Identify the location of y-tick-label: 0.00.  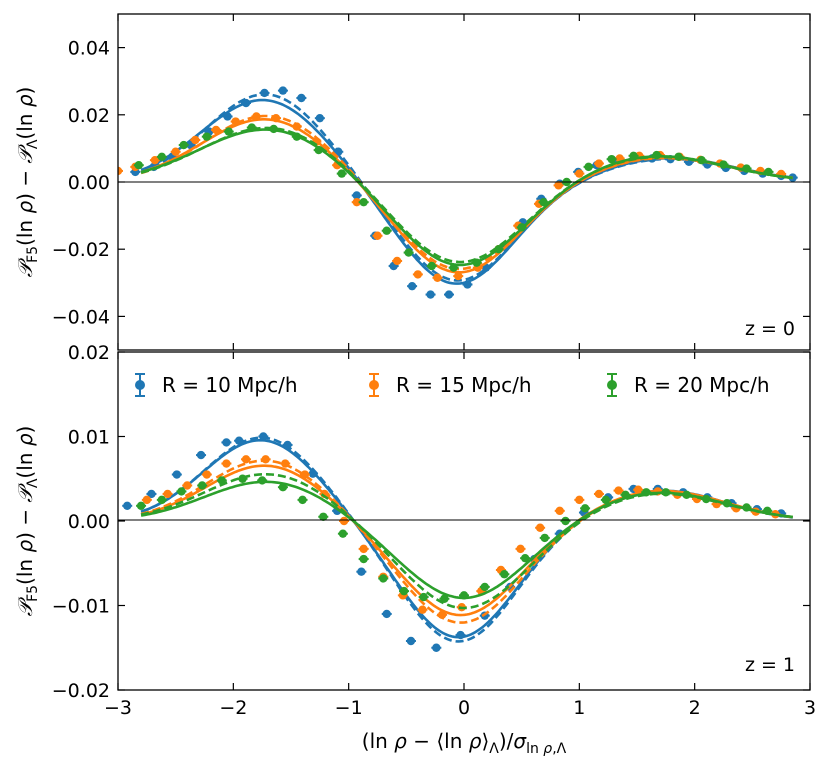
(89, 522).